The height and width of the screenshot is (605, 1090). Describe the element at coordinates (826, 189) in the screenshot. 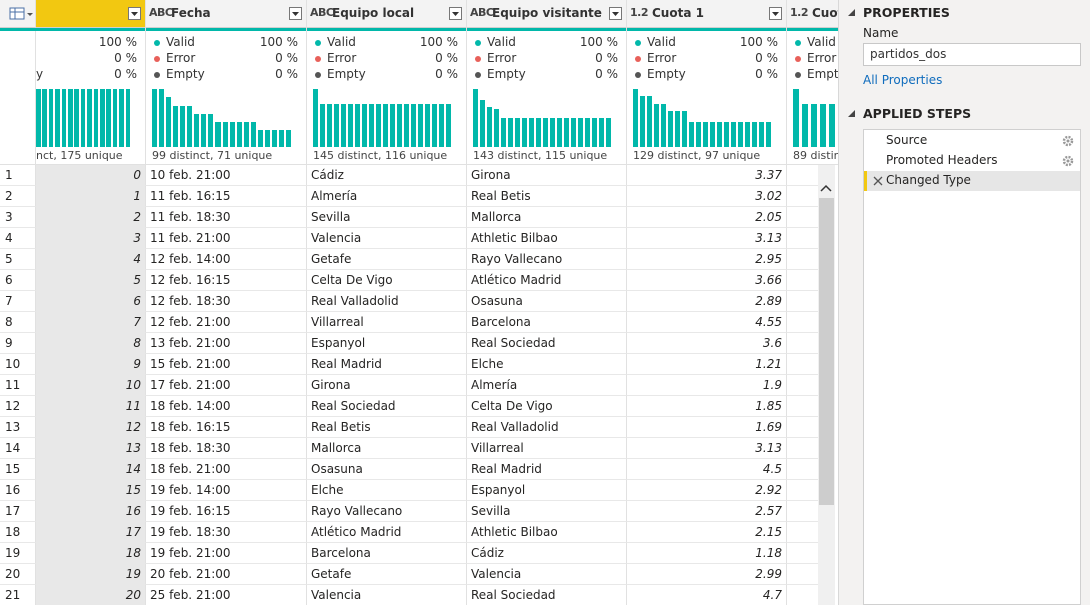

I see `scroll-up` at that location.